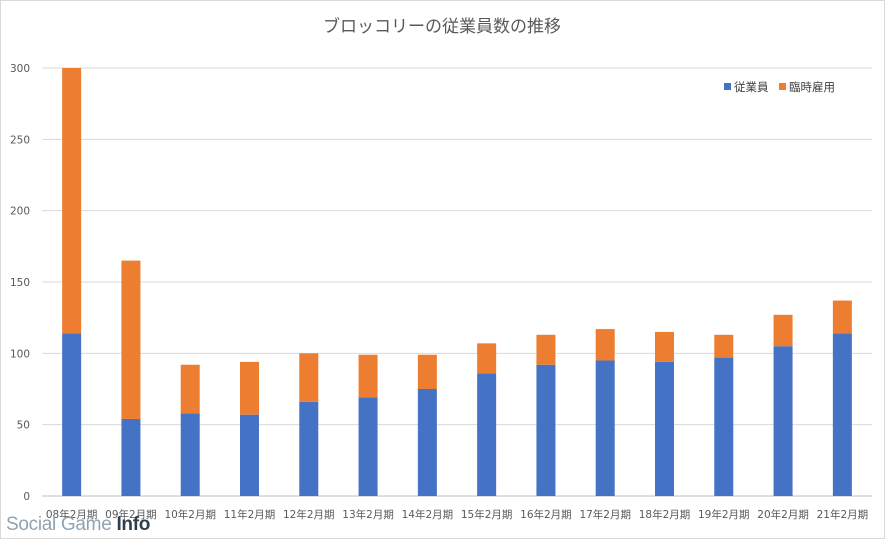 This screenshot has width=885, height=539. What do you see at coordinates (368, 514) in the screenshot?
I see `x-tick-label: 13年2月期` at bounding box center [368, 514].